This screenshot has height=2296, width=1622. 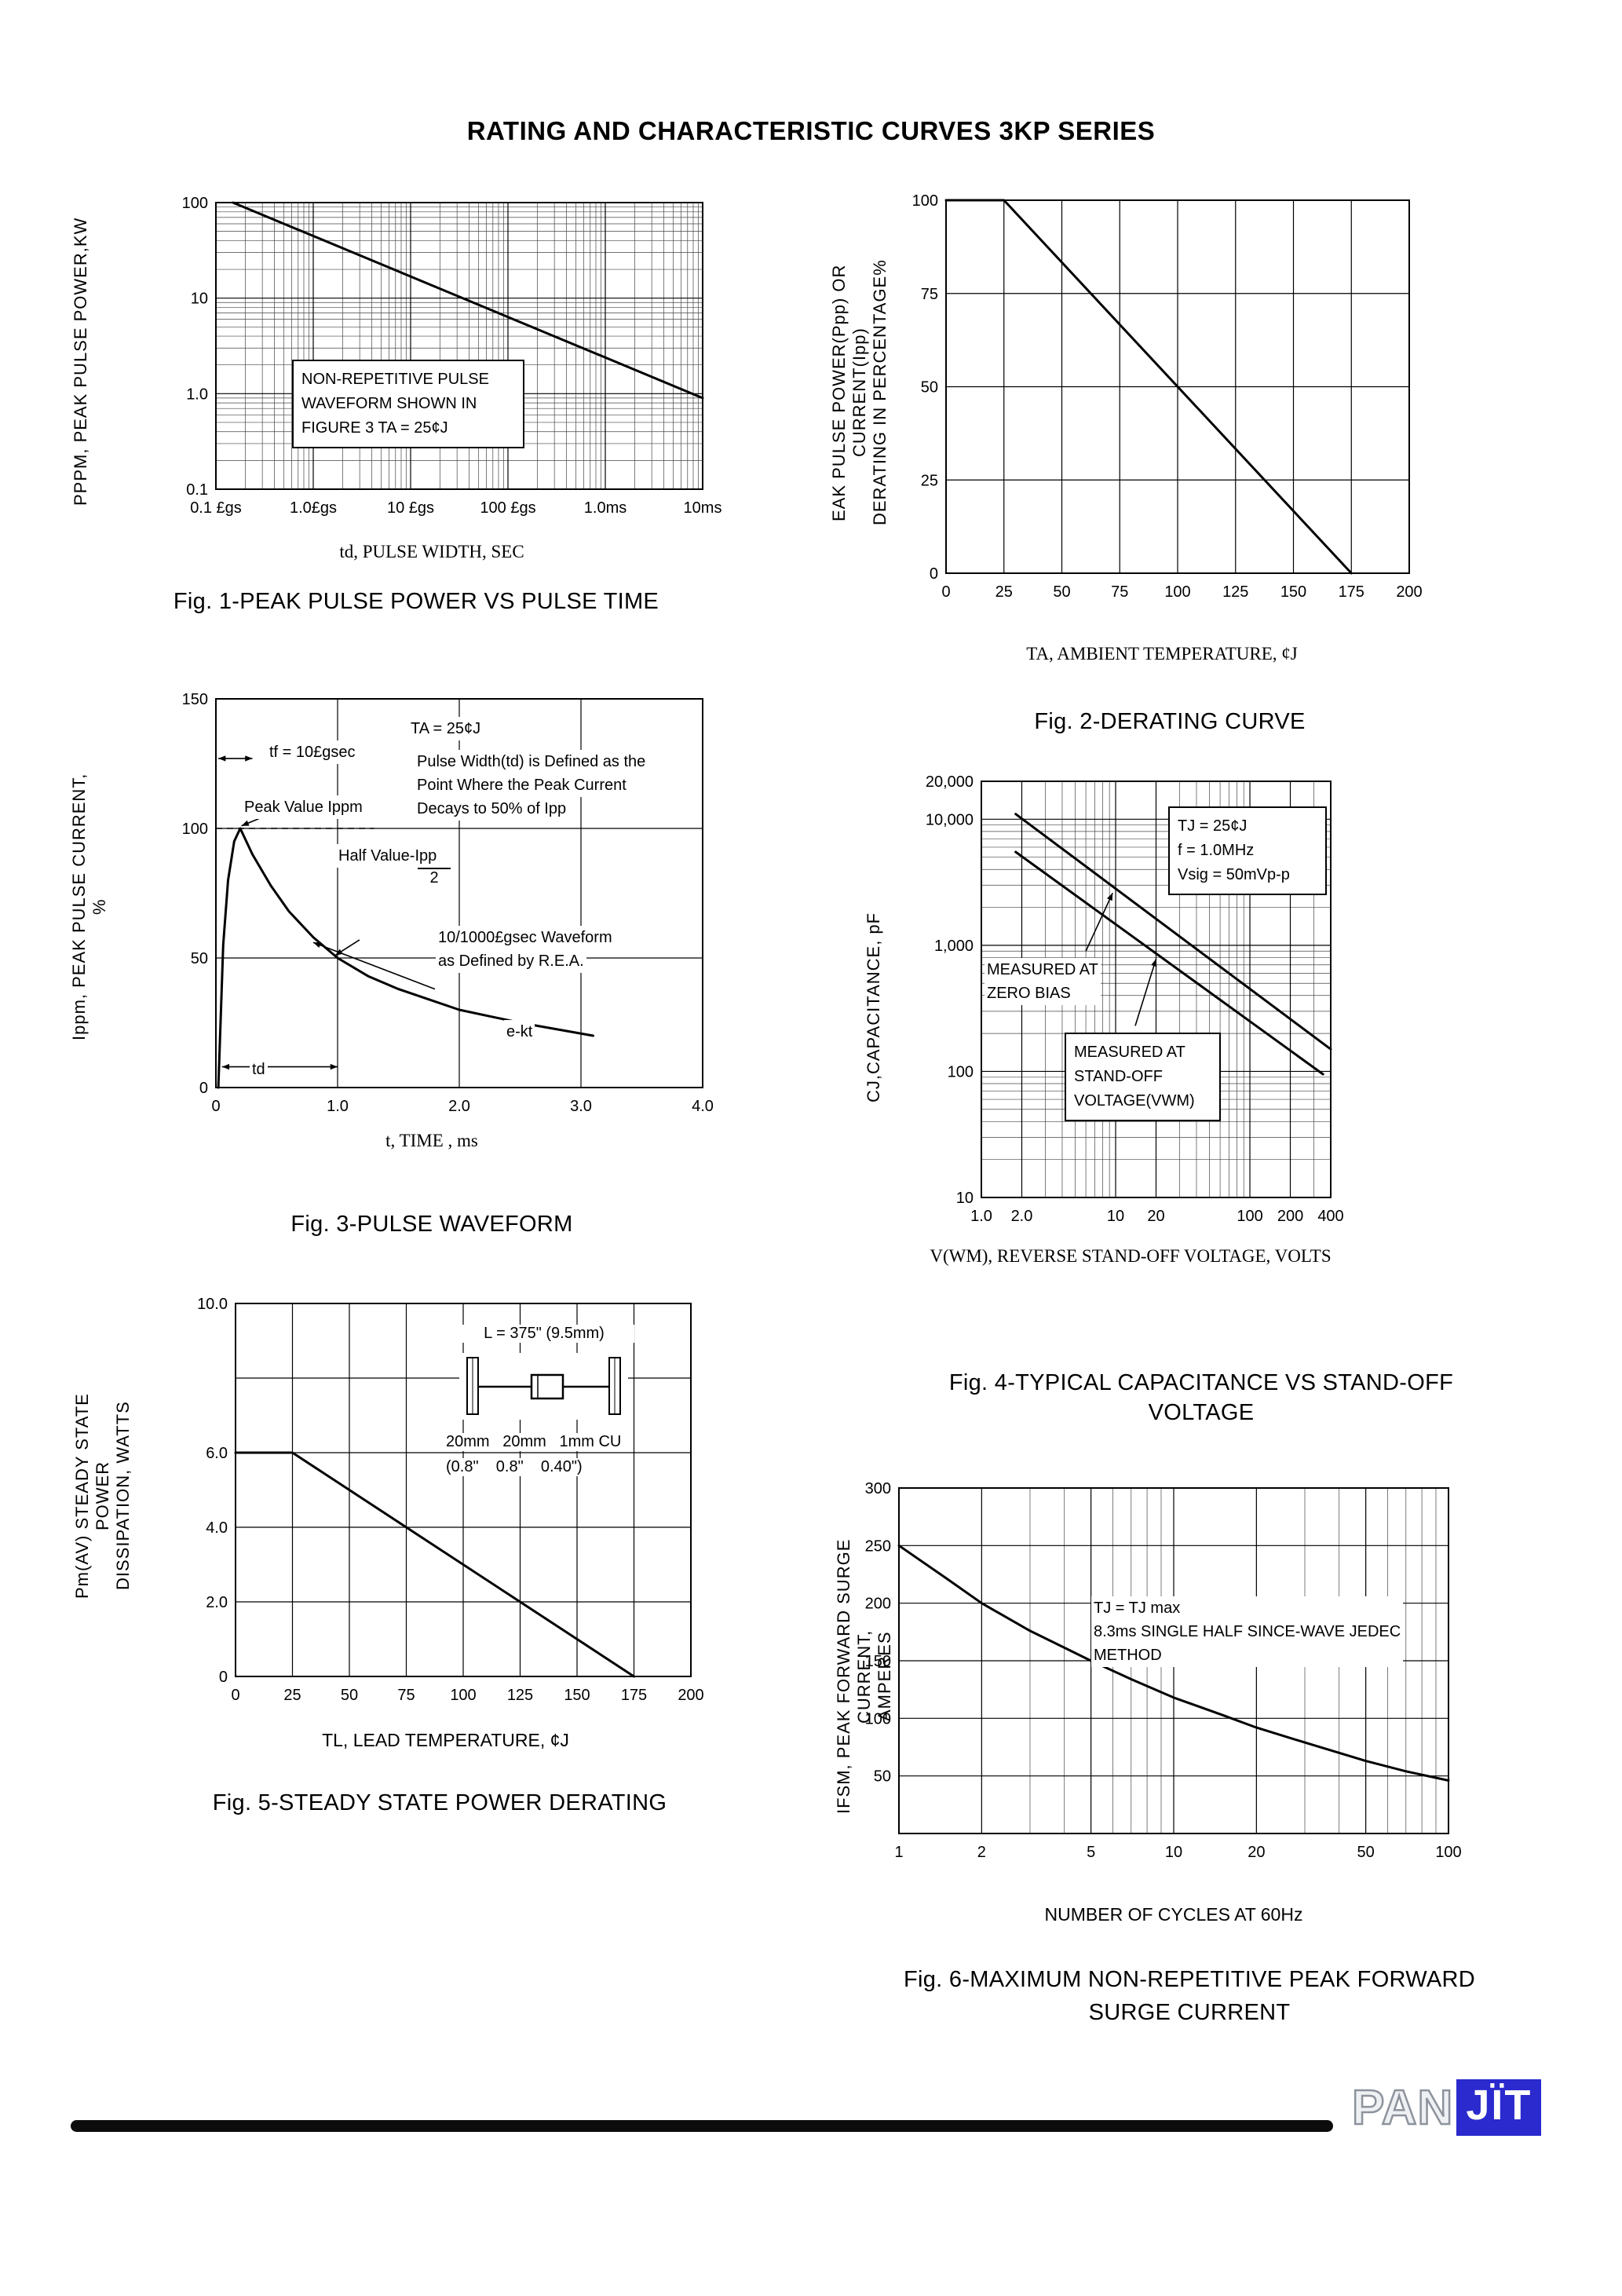 What do you see at coordinates (1167, 396) in the screenshot?
I see `fig2-plot: 0 25 50 75 100 125 150 175 200 0 25 50 75 100` at bounding box center [1167, 396].